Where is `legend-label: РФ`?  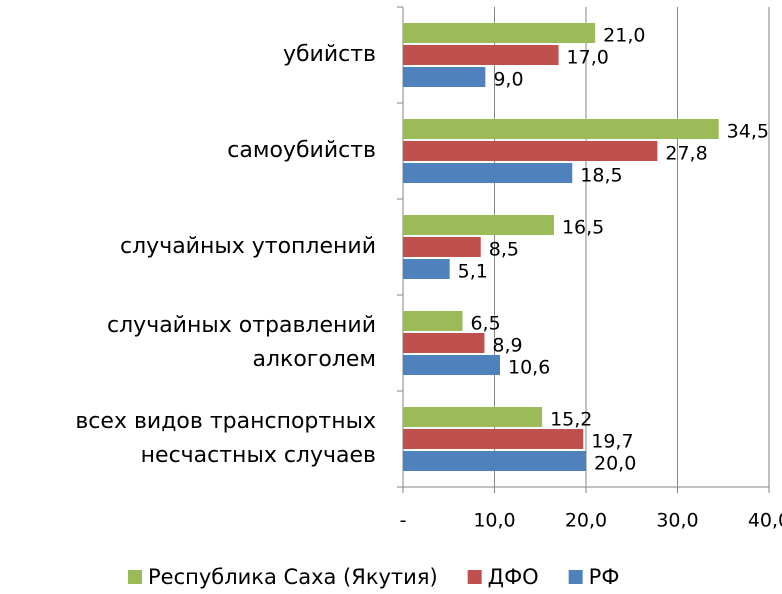 legend-label: РФ is located at coordinates (604, 577).